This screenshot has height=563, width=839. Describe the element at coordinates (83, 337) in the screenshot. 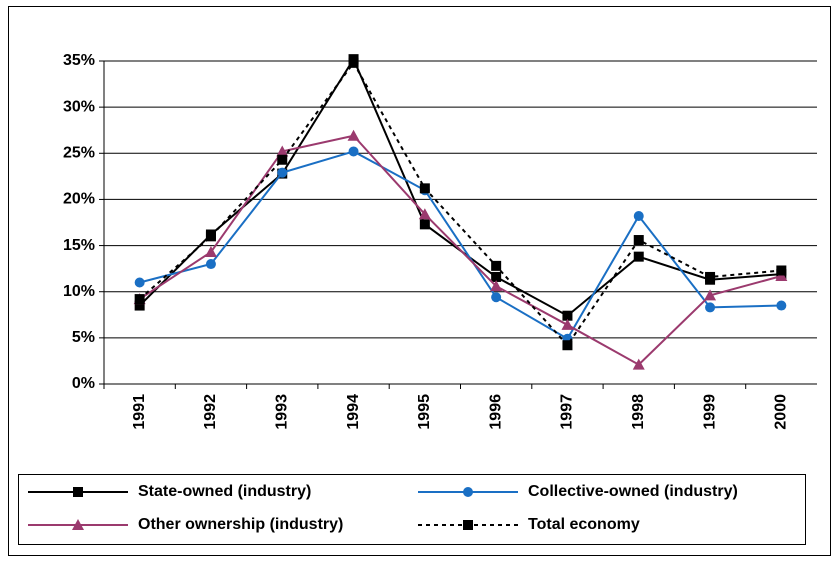

I see `y-tick-label: 5%` at that location.